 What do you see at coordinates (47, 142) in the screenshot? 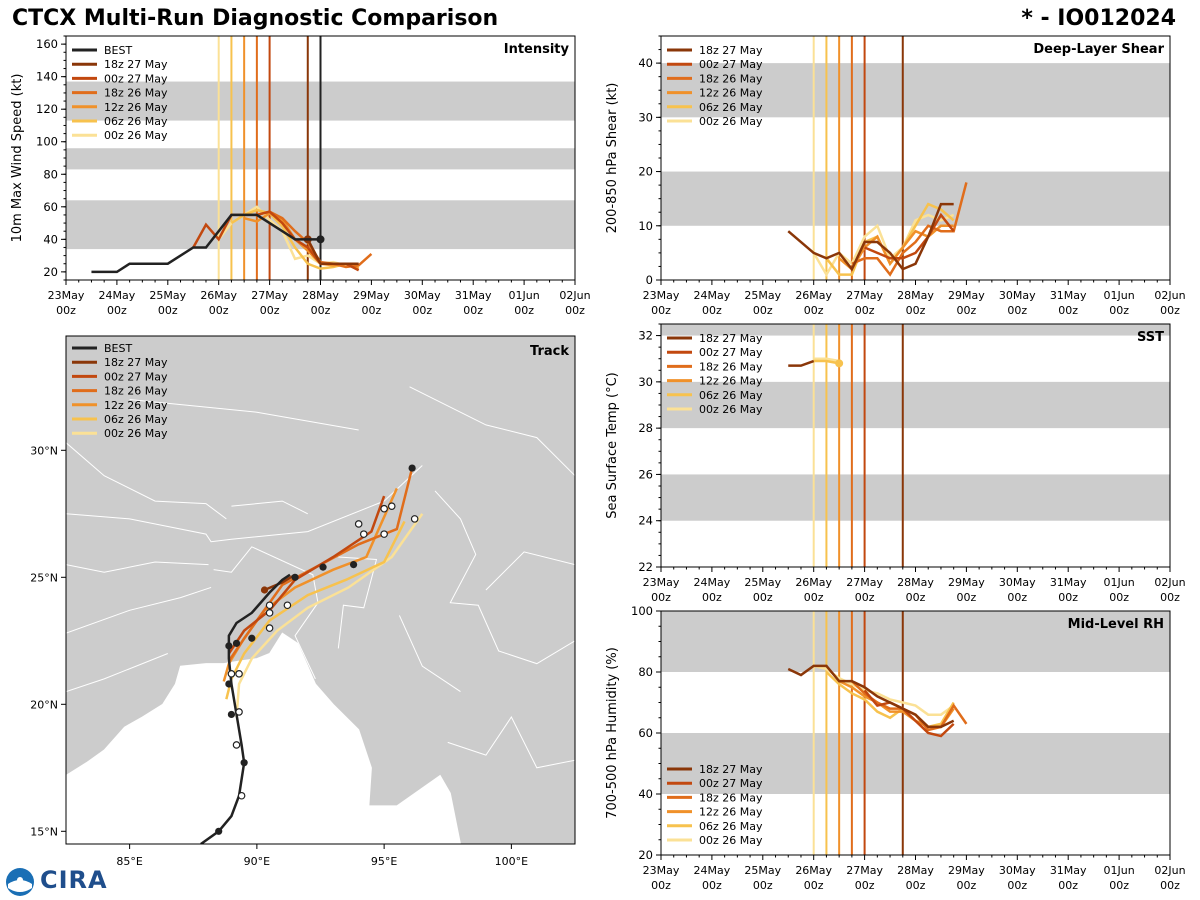
I see `intensity-ytick-label: 100` at bounding box center [47, 142].